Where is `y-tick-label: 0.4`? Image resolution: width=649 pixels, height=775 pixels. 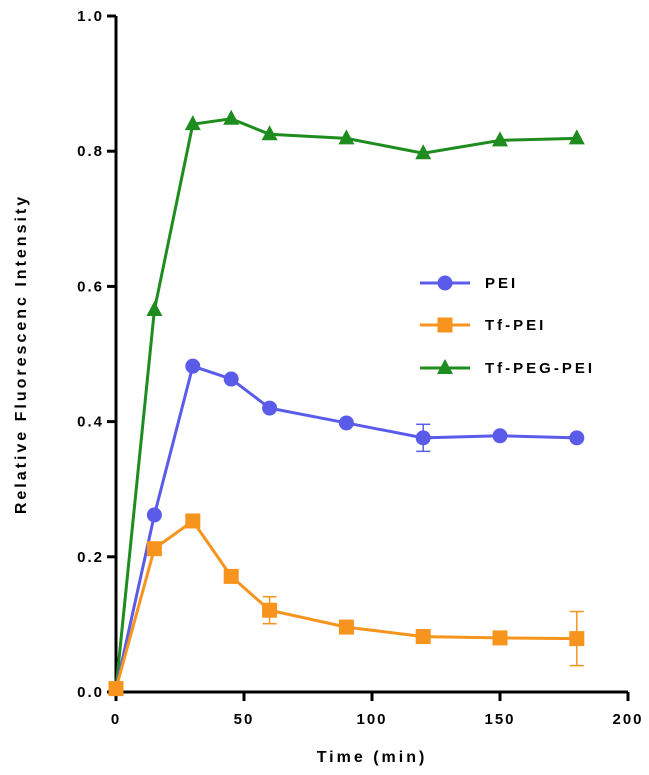 y-tick-label: 0.4 is located at coordinates (90, 422).